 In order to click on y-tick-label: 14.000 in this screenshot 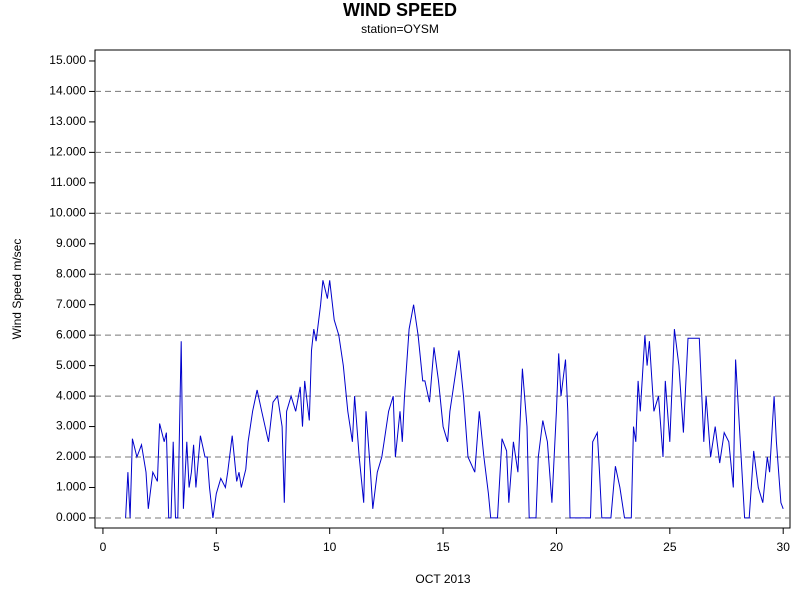, I will do `click(67, 91)`.